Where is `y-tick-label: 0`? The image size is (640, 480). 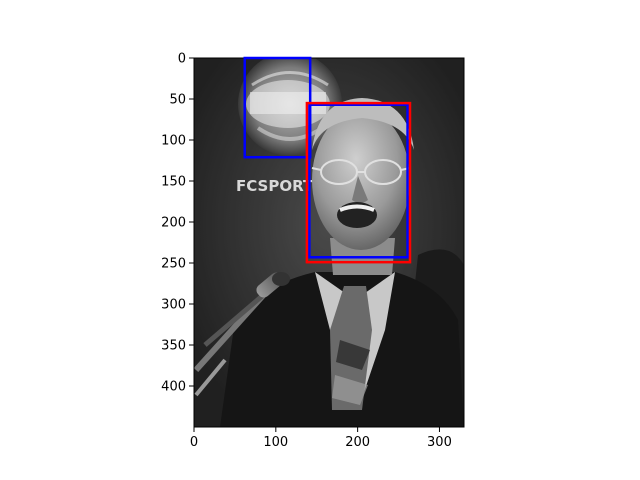 y-tick-label: 0 is located at coordinates (182, 59).